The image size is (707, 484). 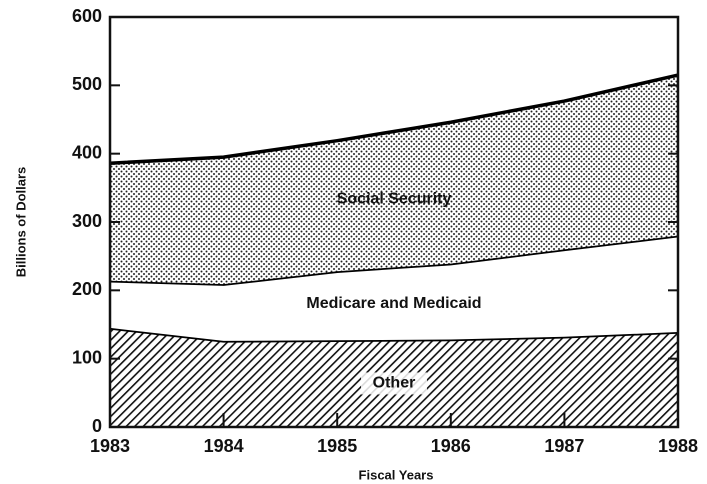 I want to click on x-axis-label: Fiscal Years, so click(x=396, y=474).